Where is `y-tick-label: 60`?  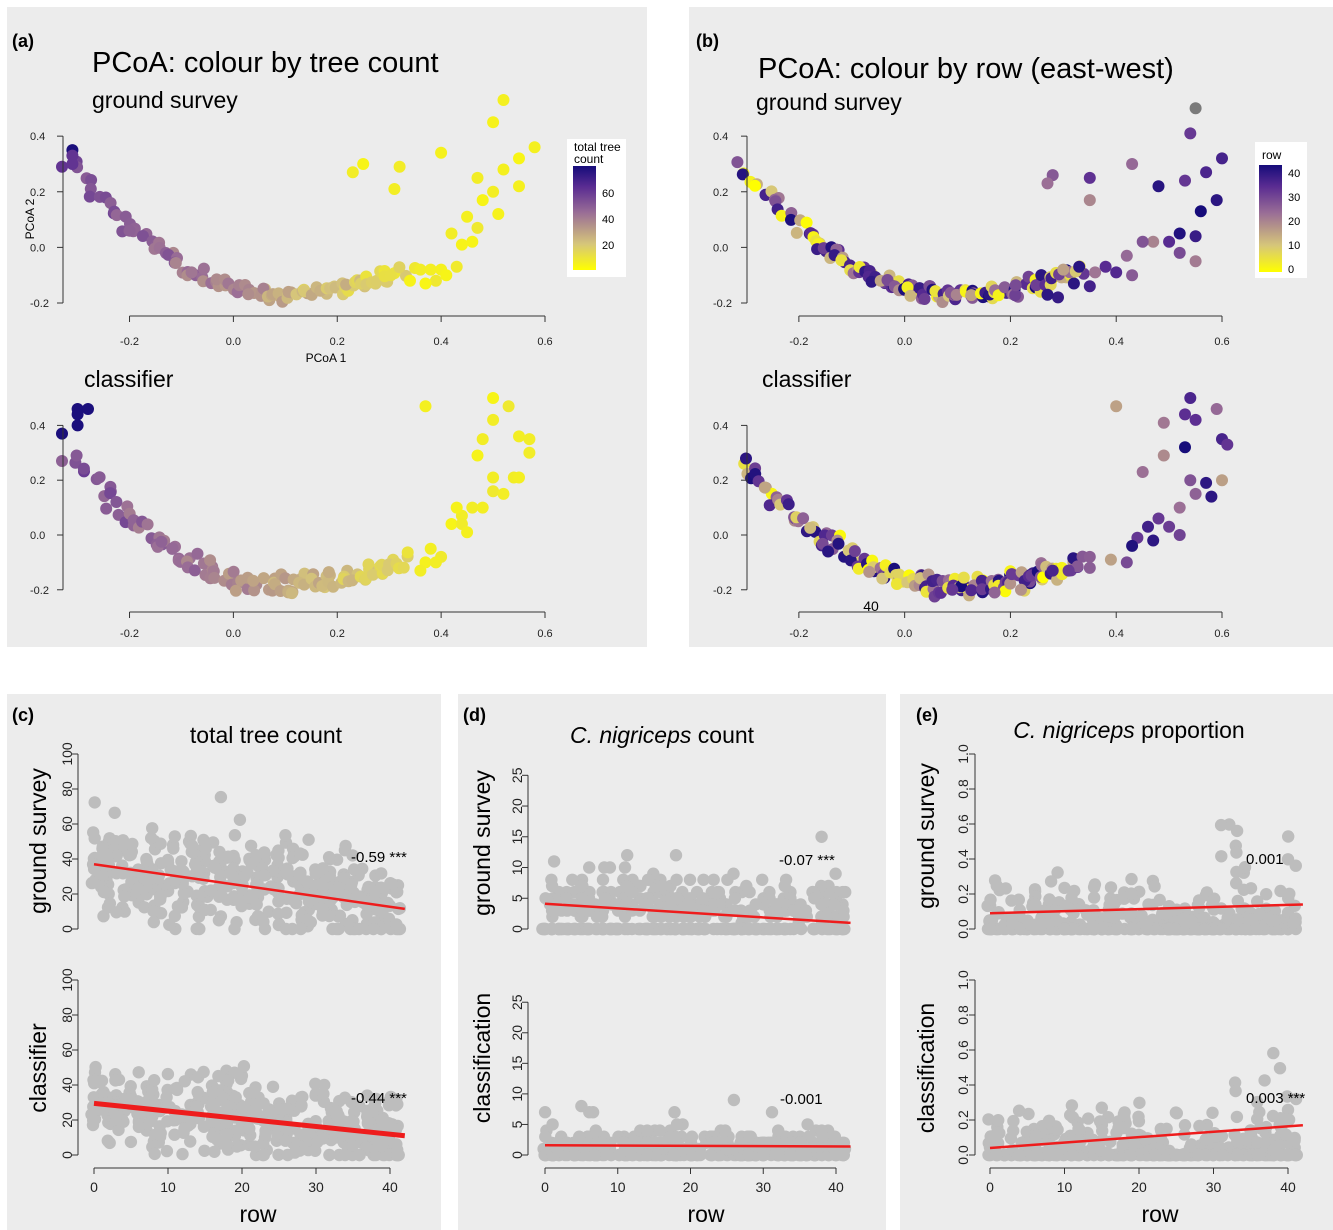
y-tick-label: 60 is located at coordinates (67, 1050).